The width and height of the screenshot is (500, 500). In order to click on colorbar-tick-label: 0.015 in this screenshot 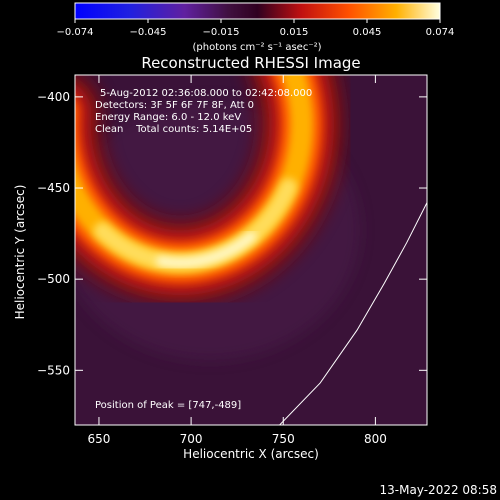, I will do `click(294, 32)`.